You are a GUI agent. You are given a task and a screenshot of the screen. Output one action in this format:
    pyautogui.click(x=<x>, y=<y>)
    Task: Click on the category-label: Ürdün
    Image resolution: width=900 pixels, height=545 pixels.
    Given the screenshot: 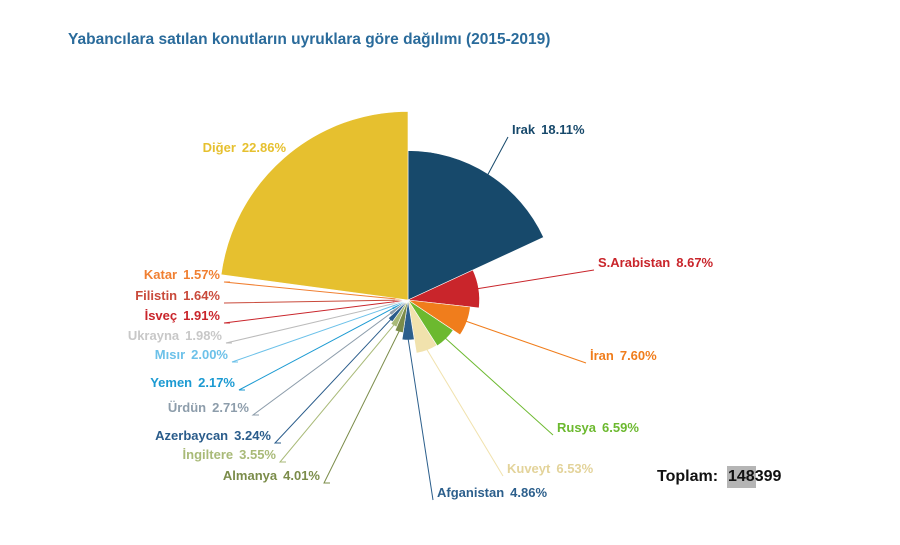 What is the action you would take?
    pyautogui.click(x=187, y=407)
    